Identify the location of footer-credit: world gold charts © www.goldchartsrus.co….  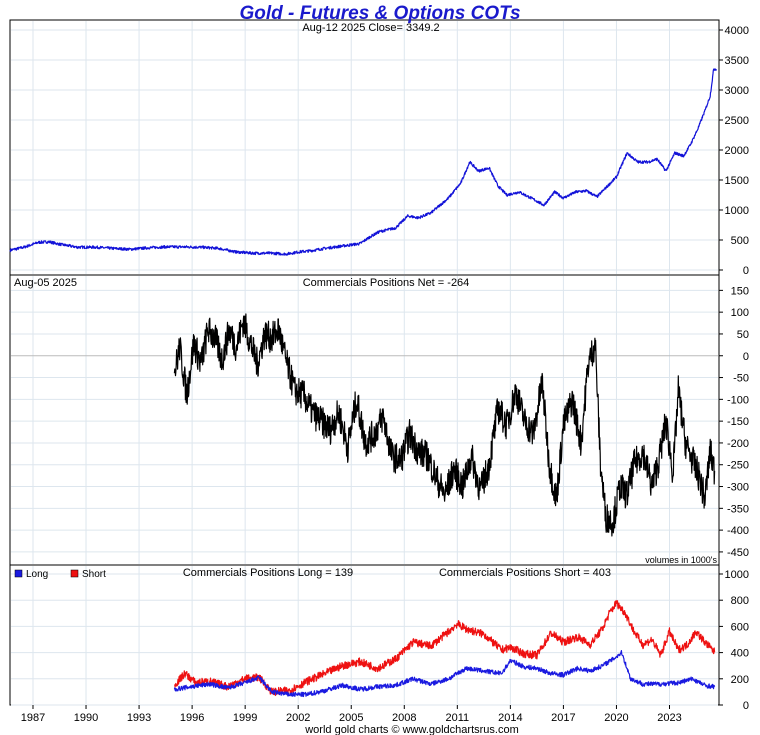
(411, 729).